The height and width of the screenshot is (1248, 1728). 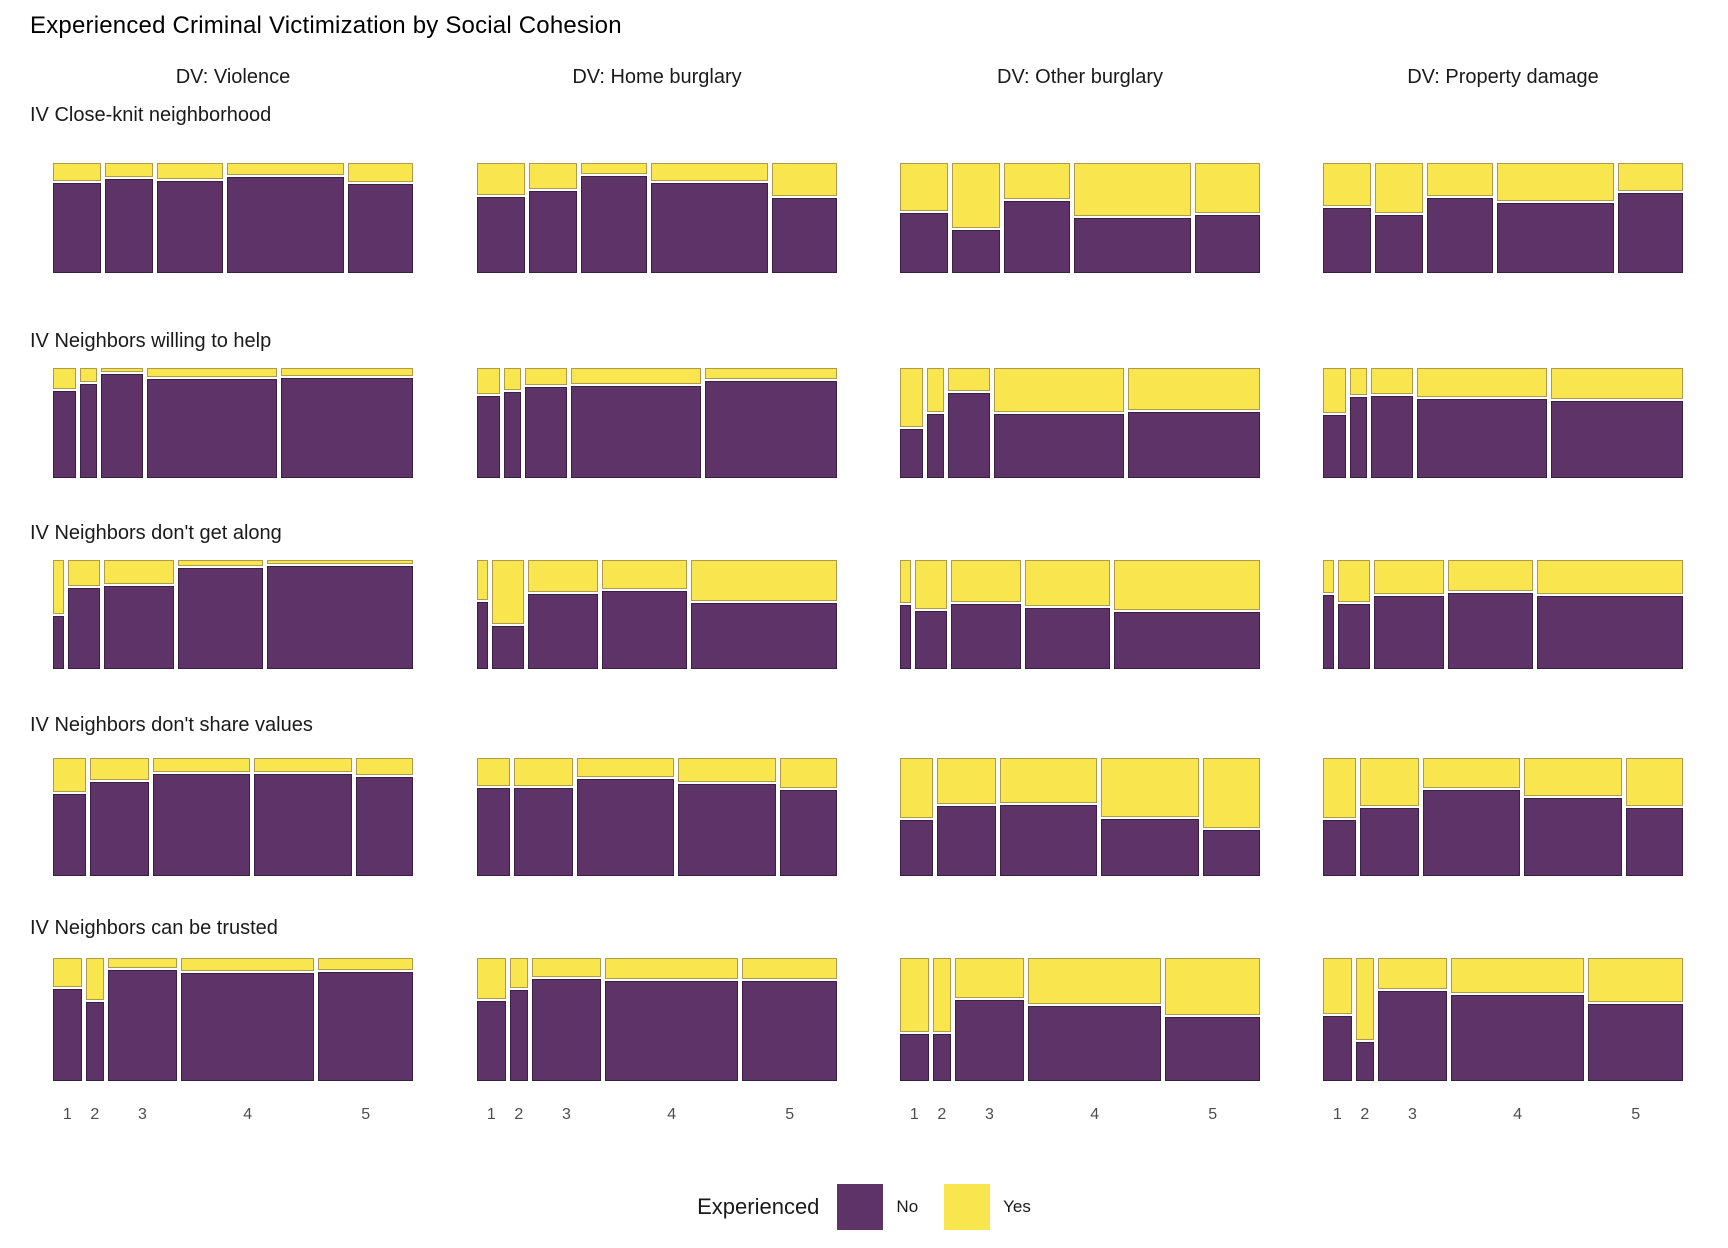 What do you see at coordinates (95, 1114) in the screenshot?
I see `x-tick-label: 2` at bounding box center [95, 1114].